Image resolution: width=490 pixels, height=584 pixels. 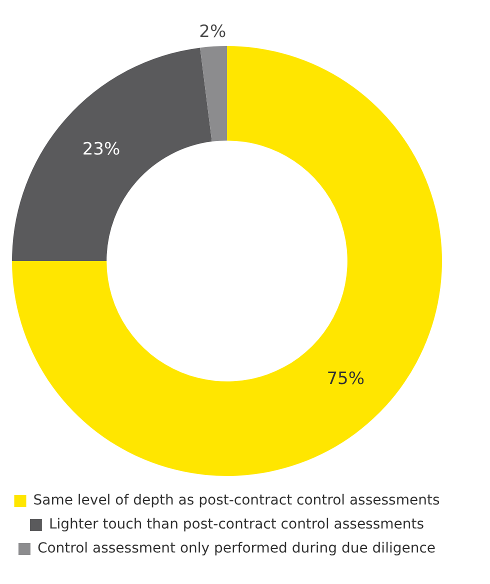 What do you see at coordinates (212, 32) in the screenshot?
I see `data-label: 2%` at bounding box center [212, 32].